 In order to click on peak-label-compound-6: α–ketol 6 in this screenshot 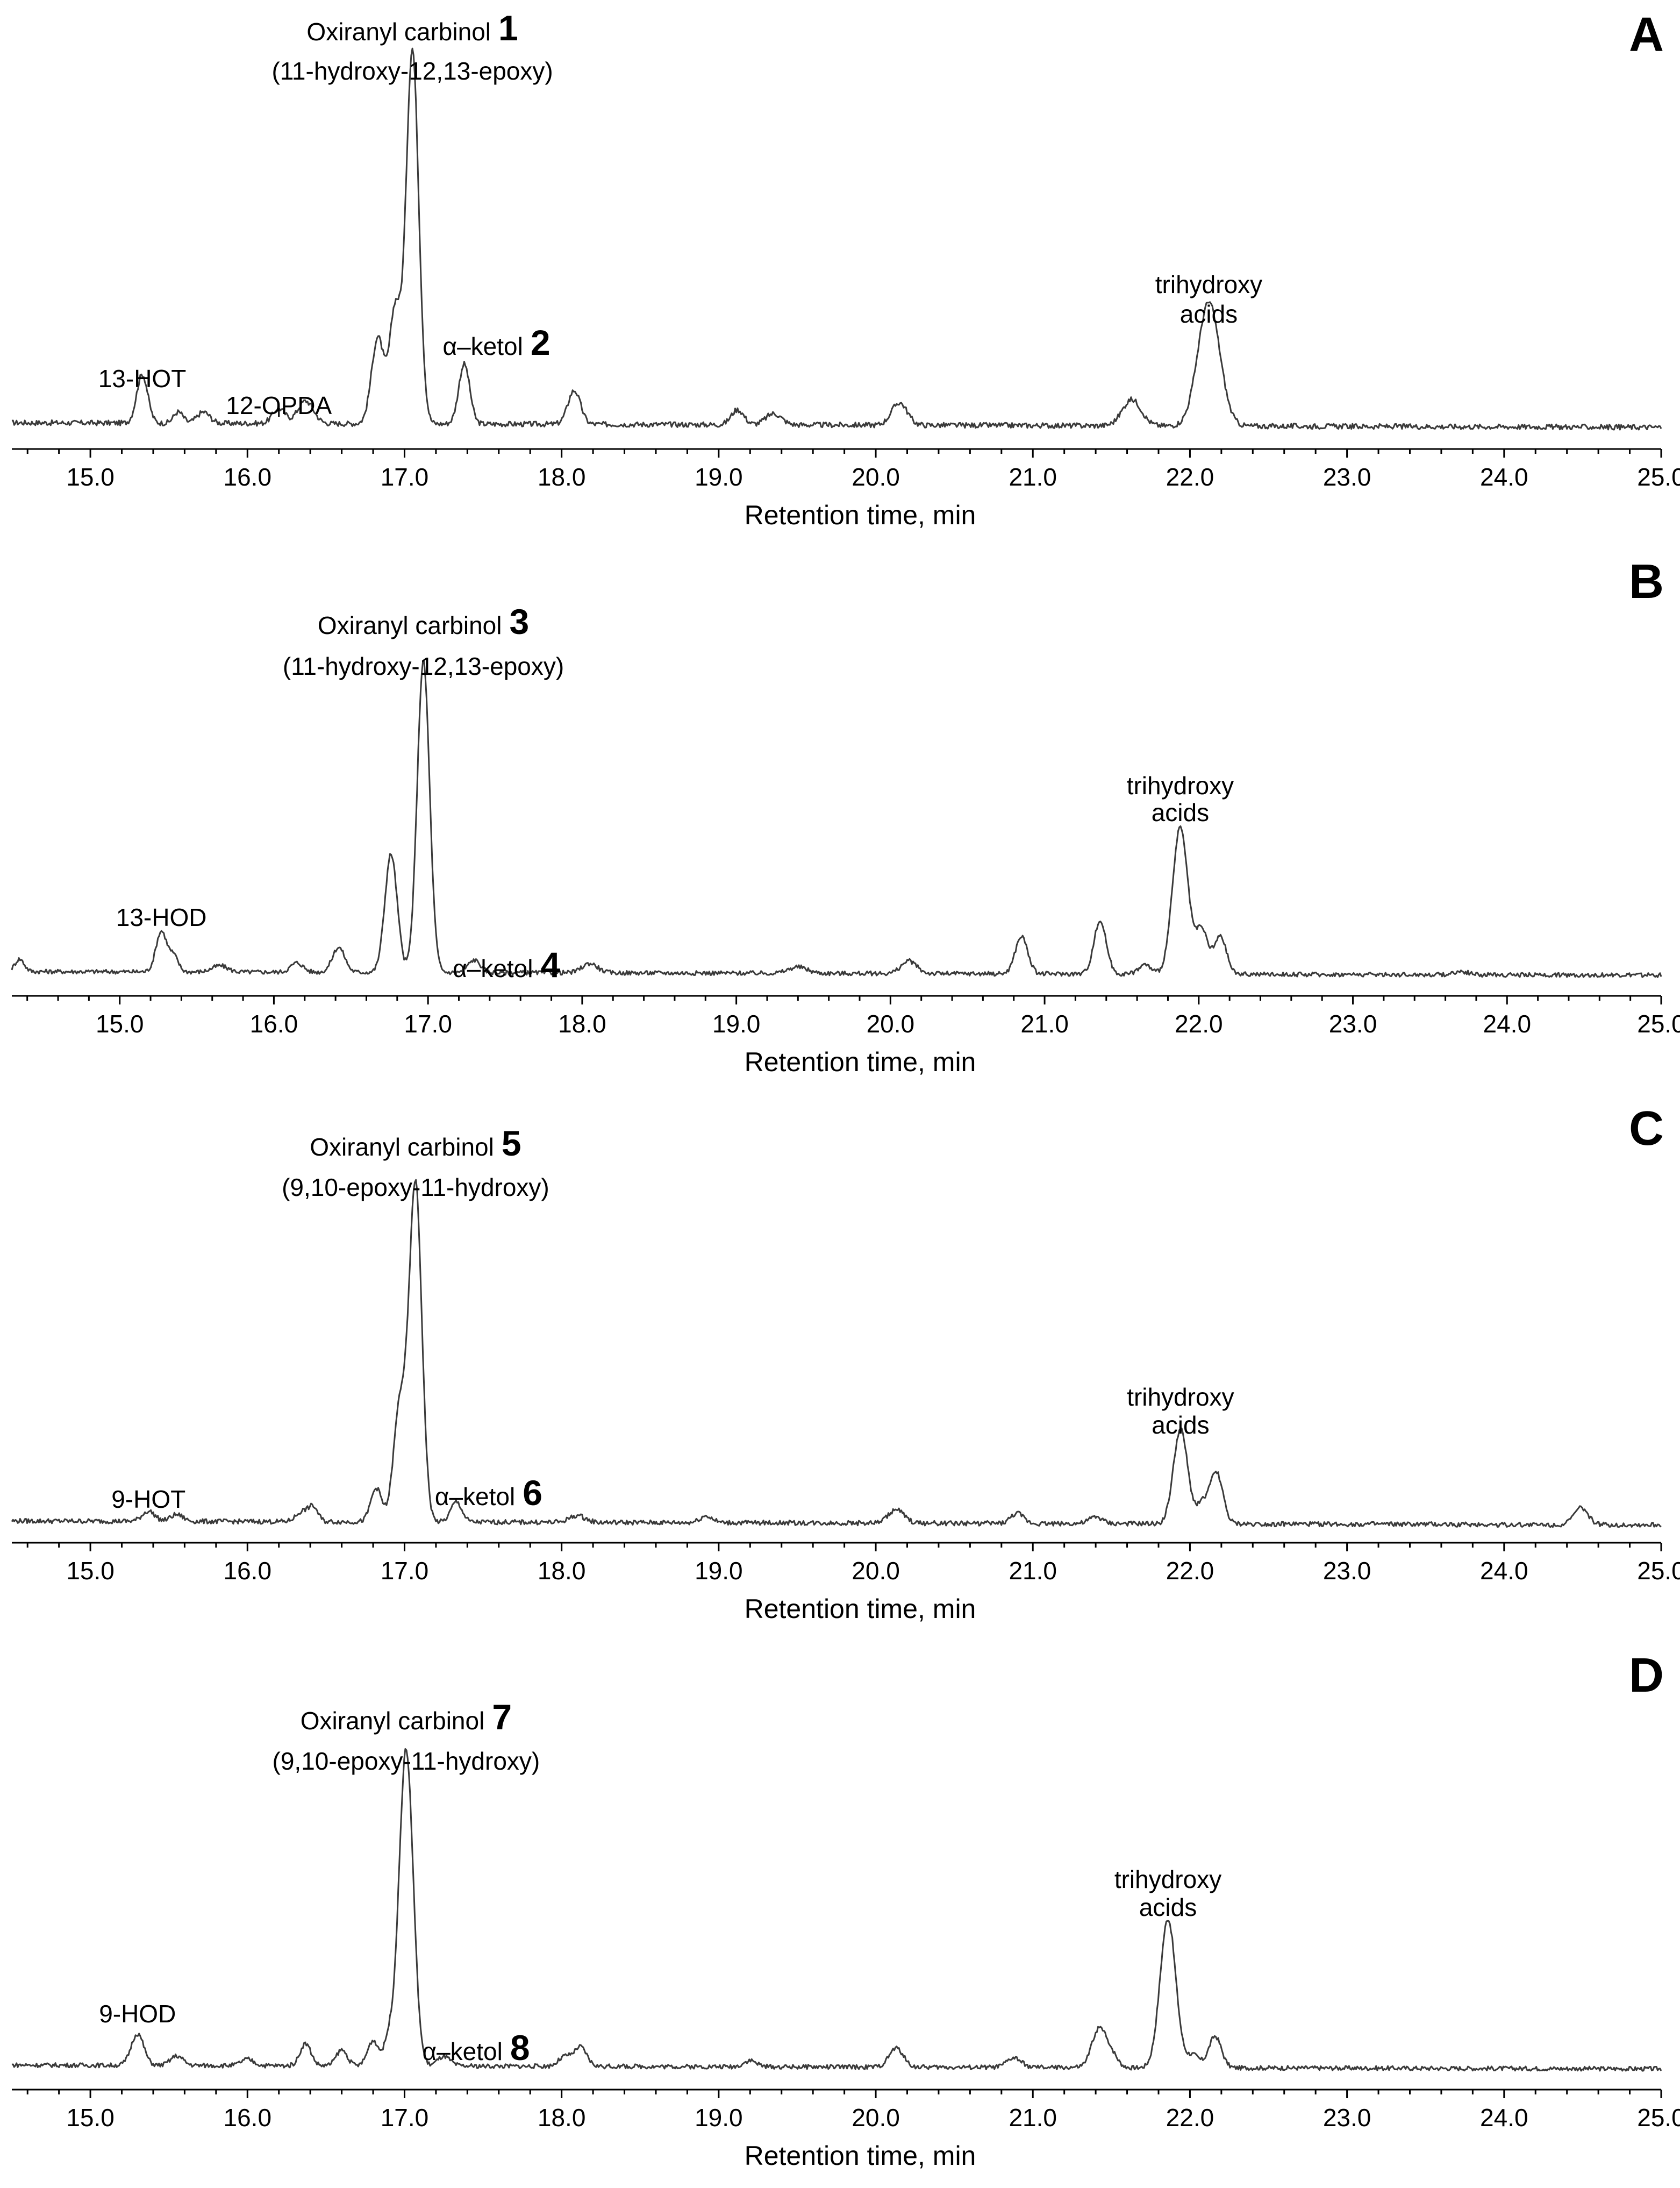, I will do `click(488, 1493)`.